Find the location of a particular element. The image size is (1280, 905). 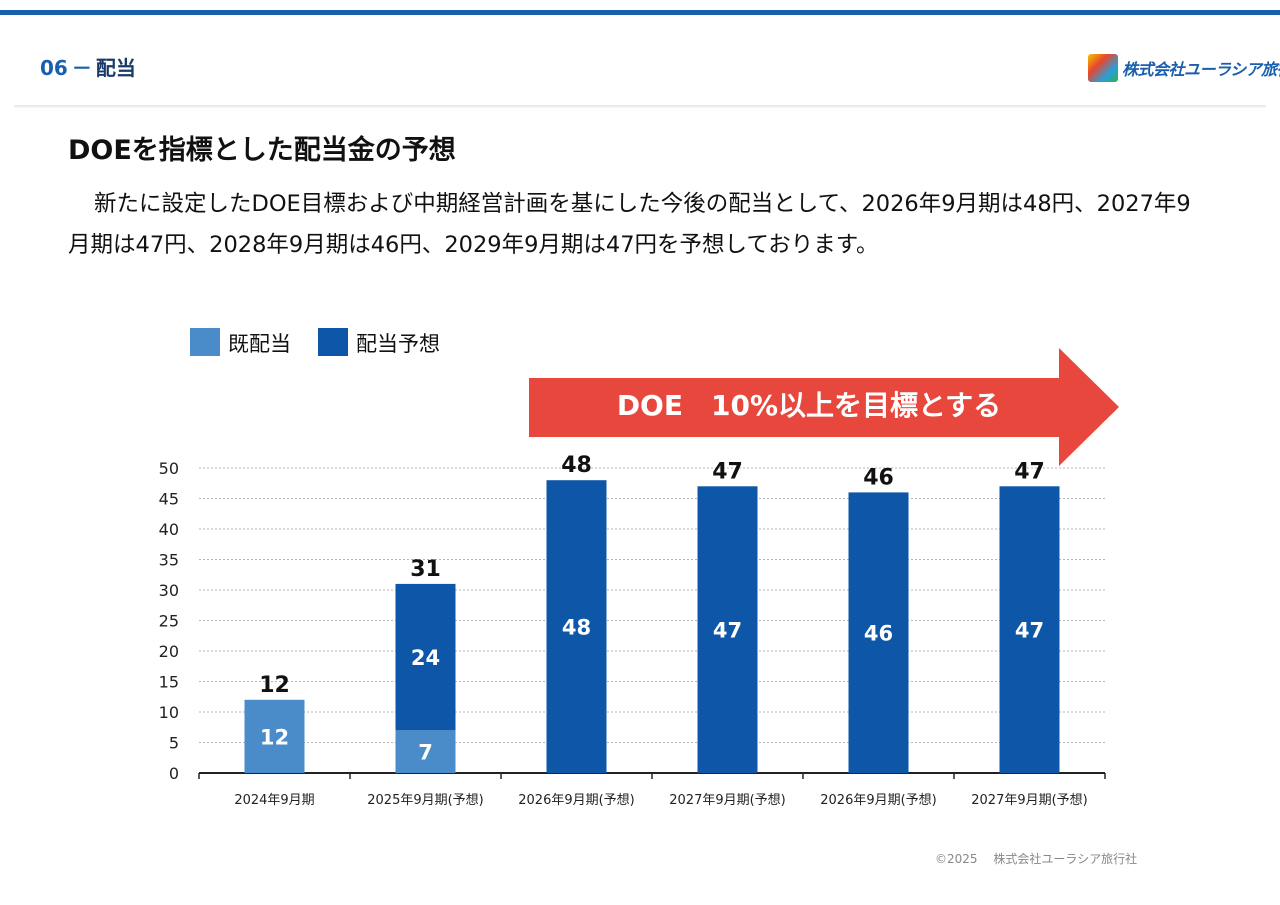

y-tick-label: 20 is located at coordinates (169, 651).